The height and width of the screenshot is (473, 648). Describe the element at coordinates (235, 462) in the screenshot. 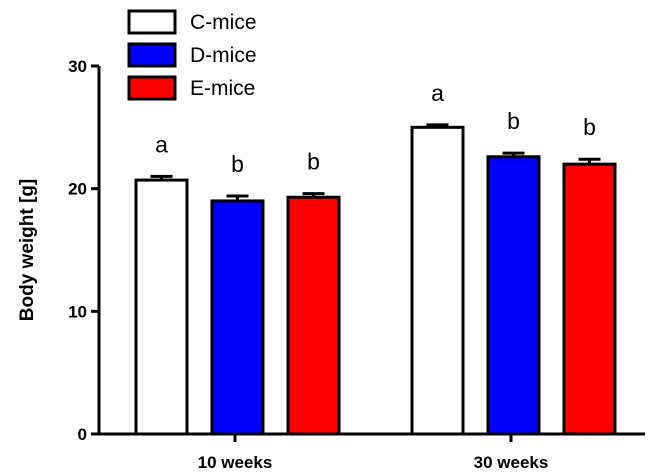

I see `x-tick-label: 10 weeks` at that location.